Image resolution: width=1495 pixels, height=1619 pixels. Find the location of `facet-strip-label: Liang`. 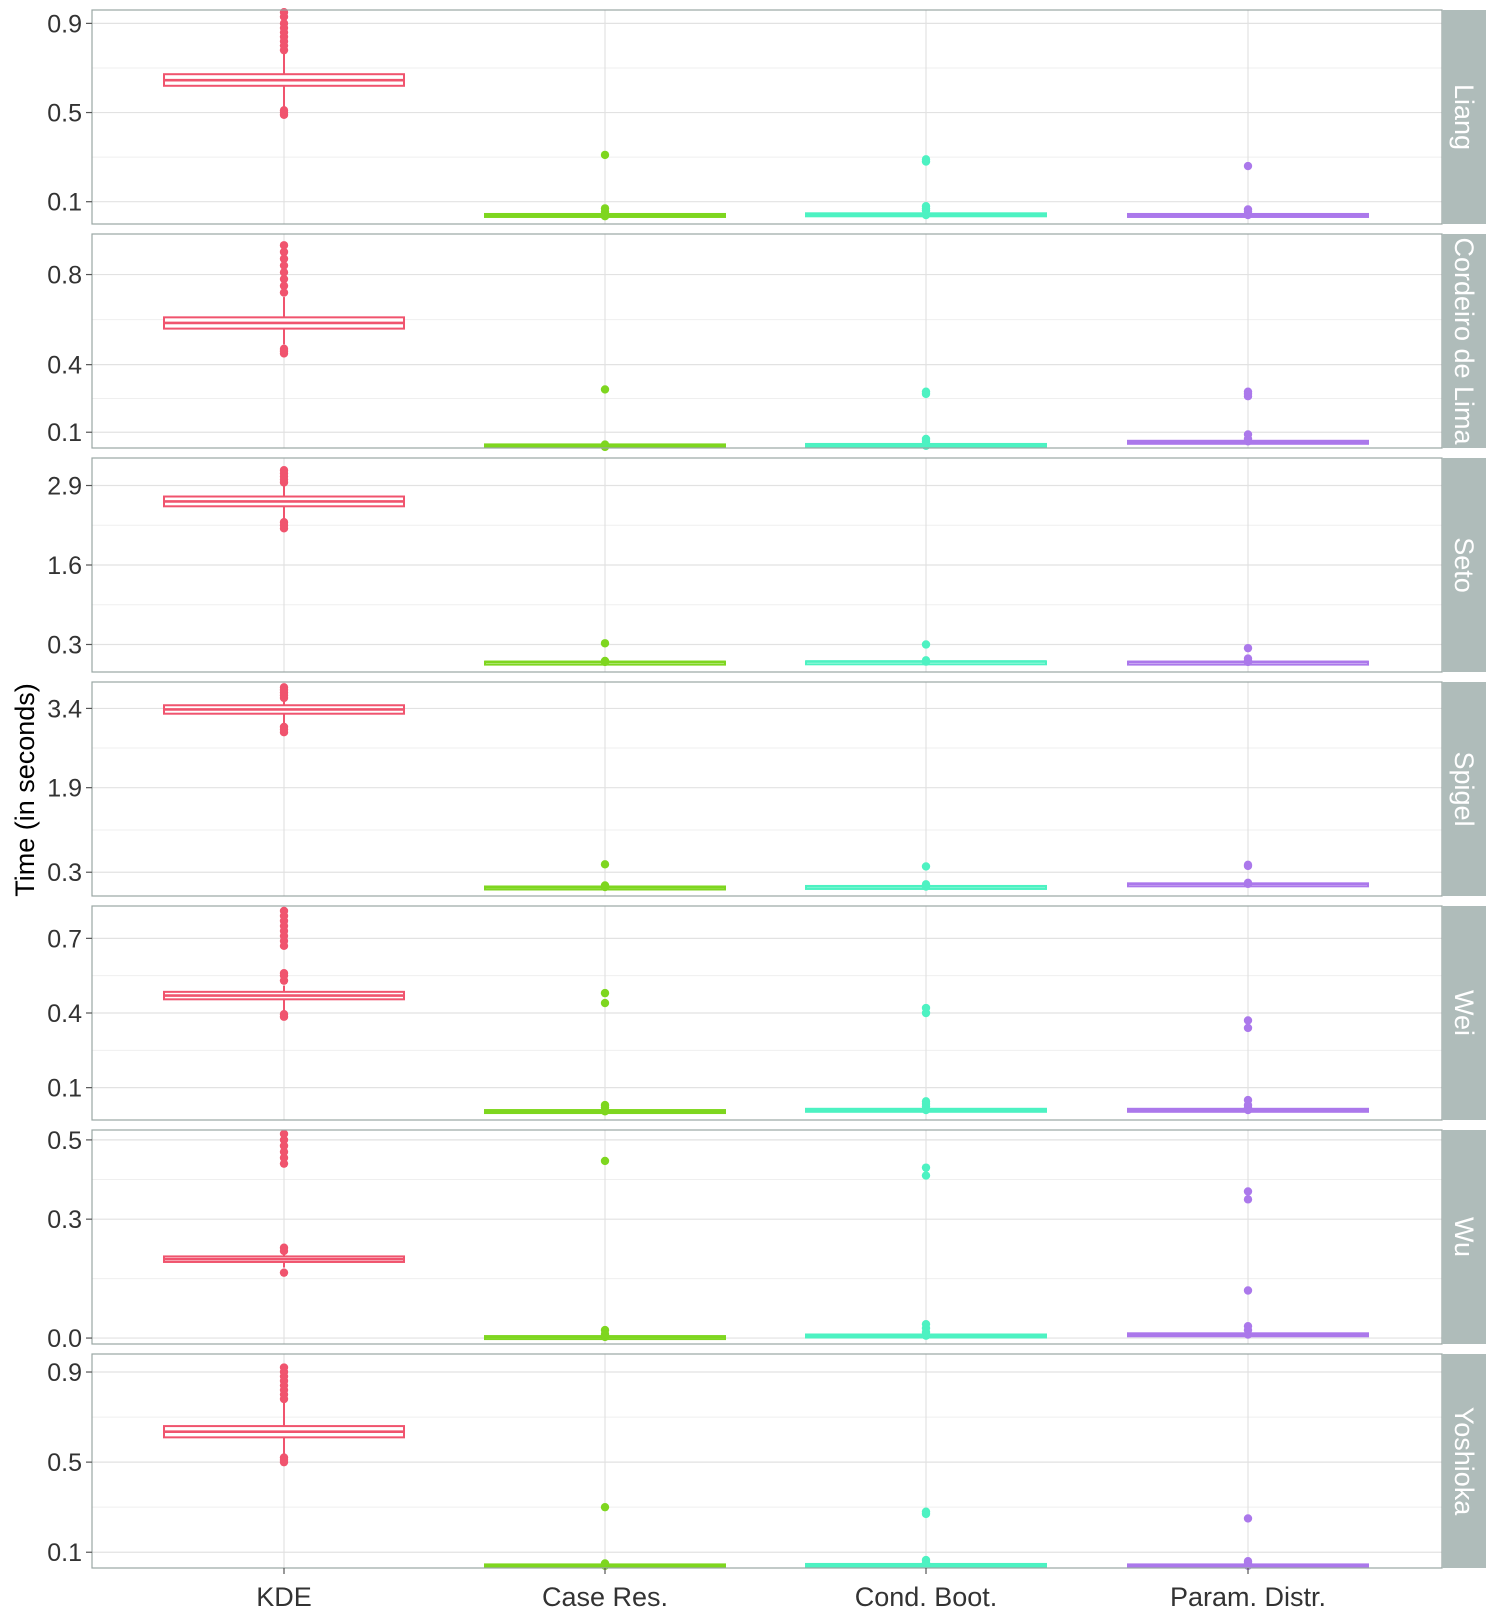

facet-strip-label: Liang is located at coordinates (1464, 117).